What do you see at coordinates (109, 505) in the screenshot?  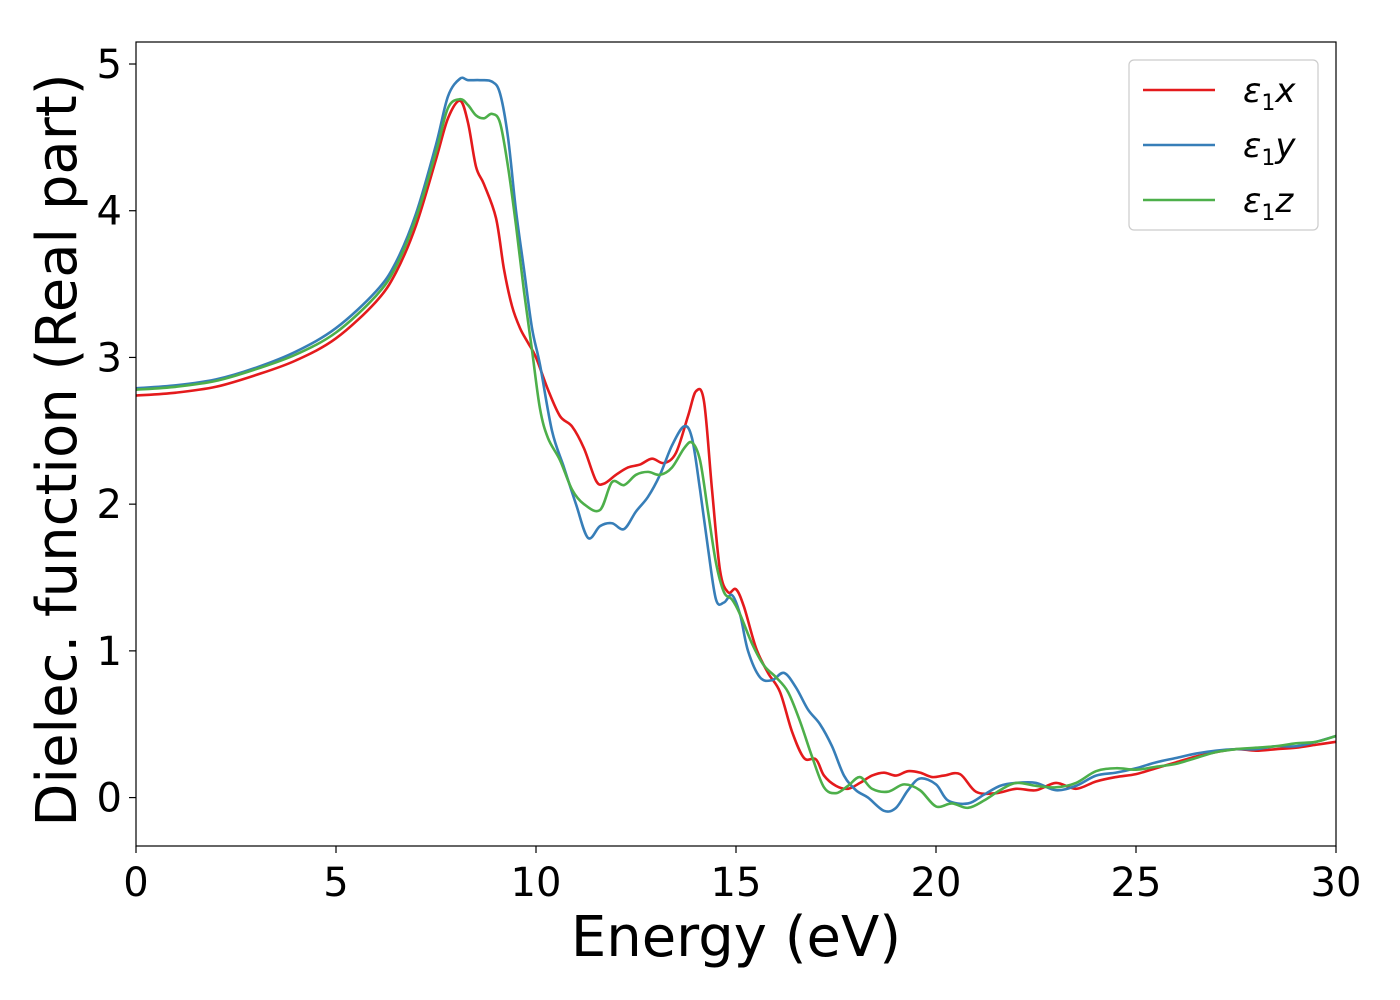 I see `y-tick-label: 2` at bounding box center [109, 505].